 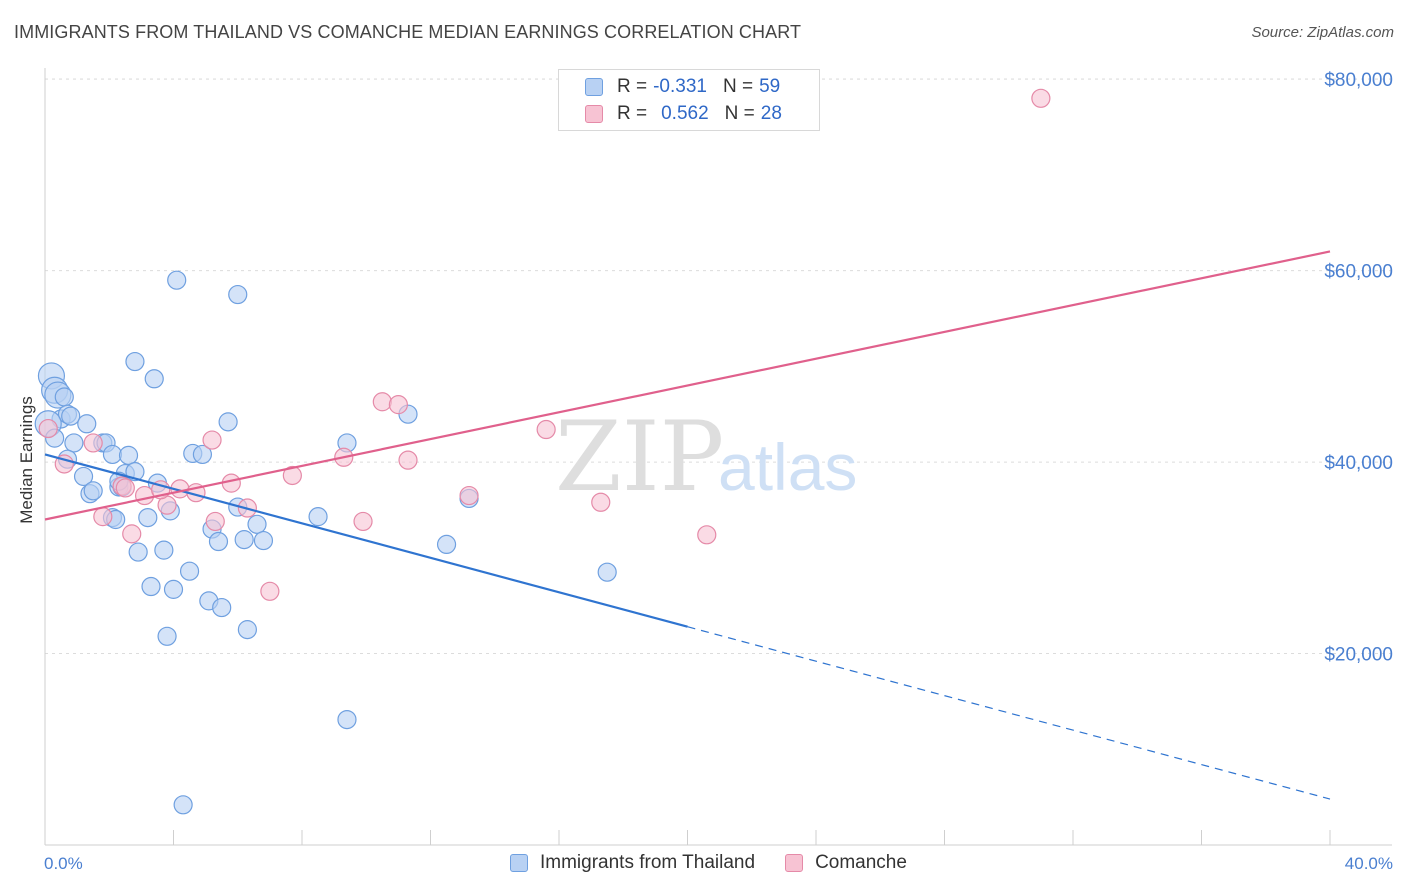 What do you see at coordinates (639, 457) in the screenshot?
I see `watermark-zip: ZIP` at bounding box center [639, 457].